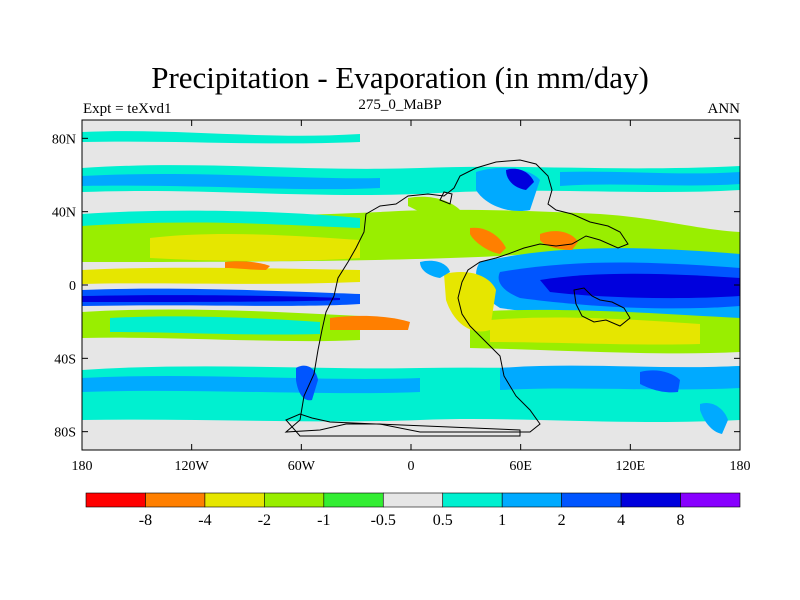 Image resolution: width=800 pixels, height=600 pixels. Describe the element at coordinates (650, 178) in the screenshot. I see `blue-band-north-east` at that location.